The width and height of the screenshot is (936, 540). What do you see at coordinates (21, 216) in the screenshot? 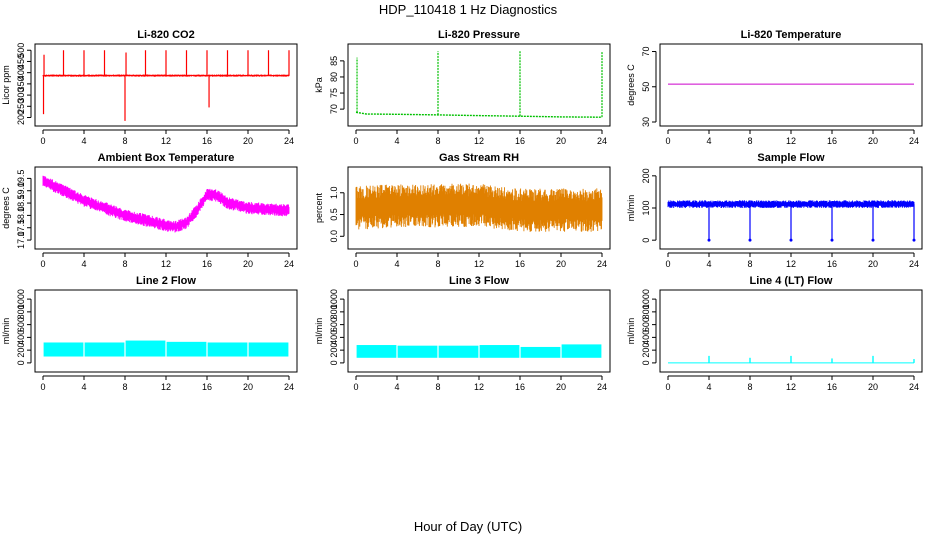
I see `y-tick-label: 18.0` at bounding box center [21, 216].